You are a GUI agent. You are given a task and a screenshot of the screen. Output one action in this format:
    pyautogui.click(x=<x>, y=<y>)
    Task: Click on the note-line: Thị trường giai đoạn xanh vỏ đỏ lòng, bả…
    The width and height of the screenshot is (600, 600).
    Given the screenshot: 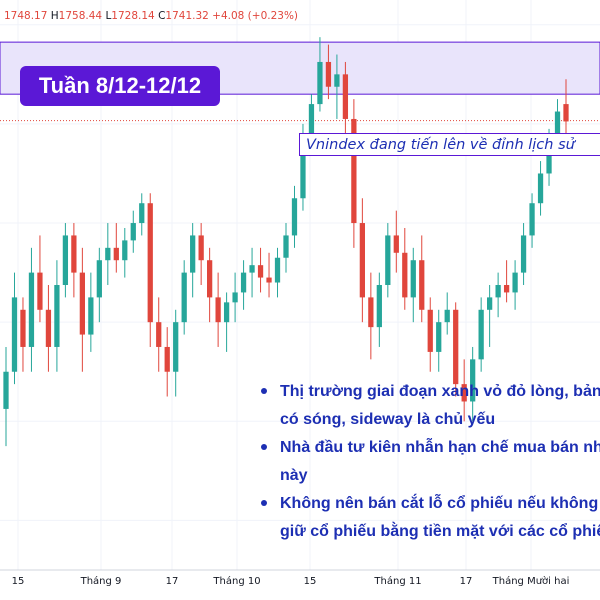 What is the action you would take?
    pyautogui.click(x=440, y=391)
    